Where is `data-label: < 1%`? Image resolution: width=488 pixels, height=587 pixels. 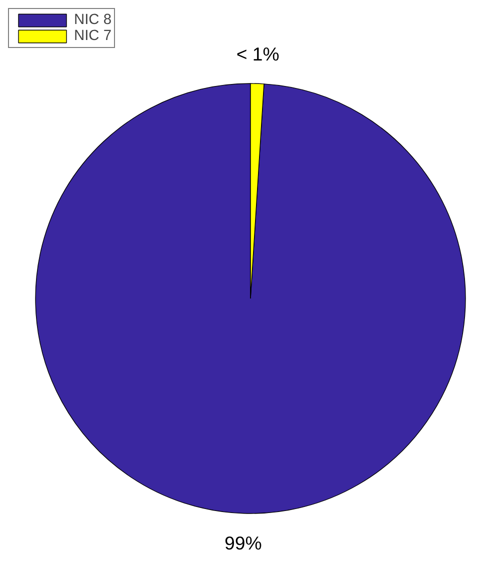
data-label: < 1% is located at coordinates (258, 53).